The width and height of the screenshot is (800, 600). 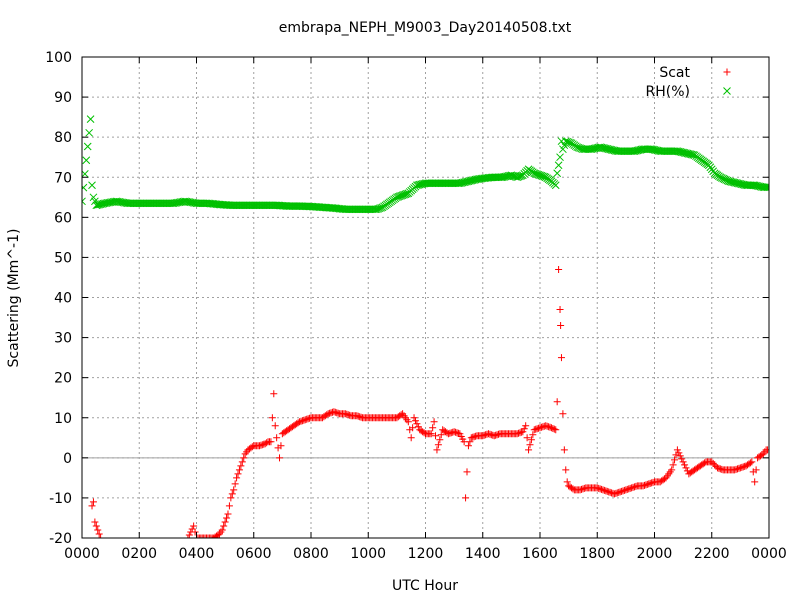 I want to click on y-tick-label: 30, so click(x=63, y=339).